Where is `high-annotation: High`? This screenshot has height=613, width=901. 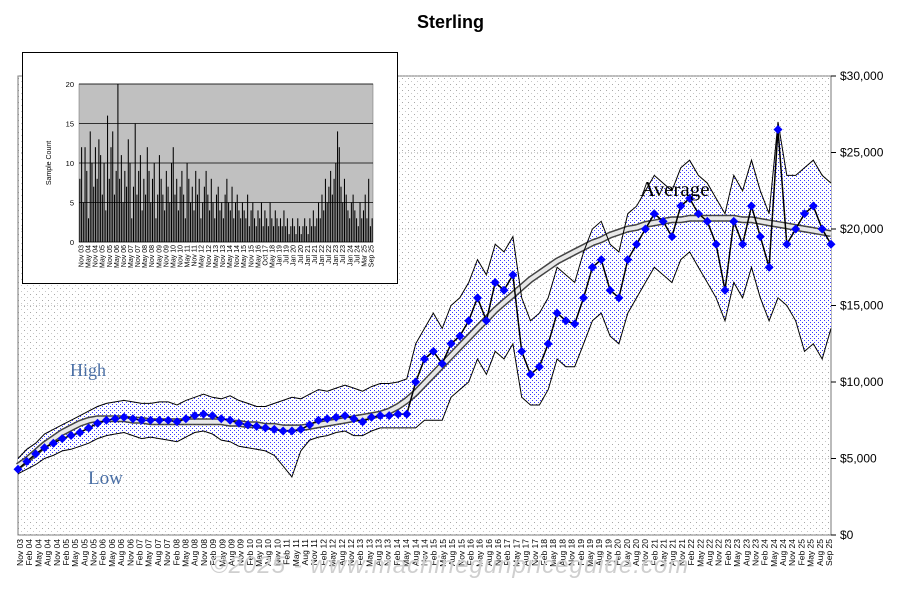 high-annotation: High is located at coordinates (88, 370).